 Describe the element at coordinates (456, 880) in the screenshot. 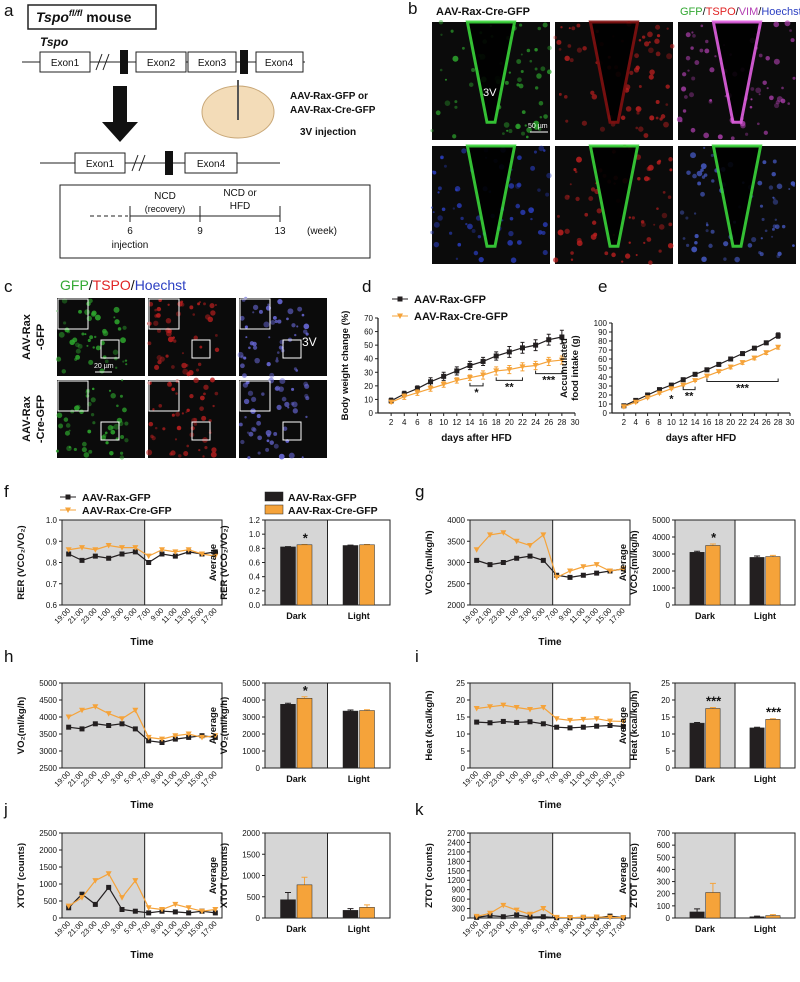

I see `y-tick-label: 1200` at that location.